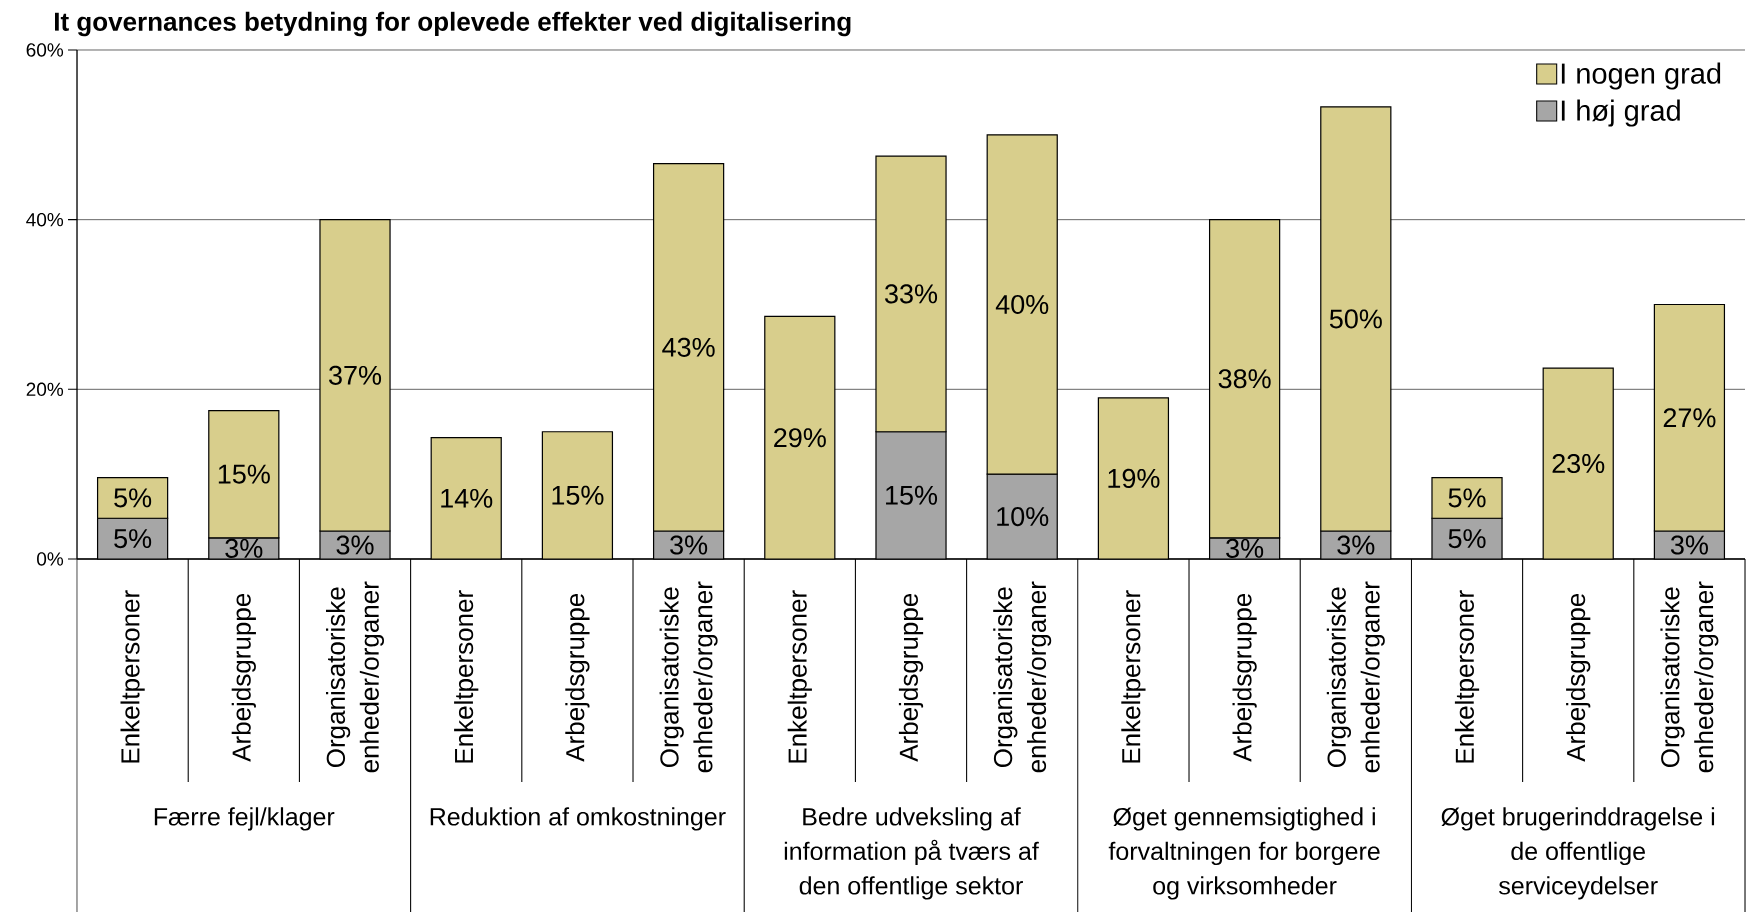 The height and width of the screenshot is (912, 1751). What do you see at coordinates (1641, 76) in the screenshot?
I see `legend-label: I nogen grad` at bounding box center [1641, 76].